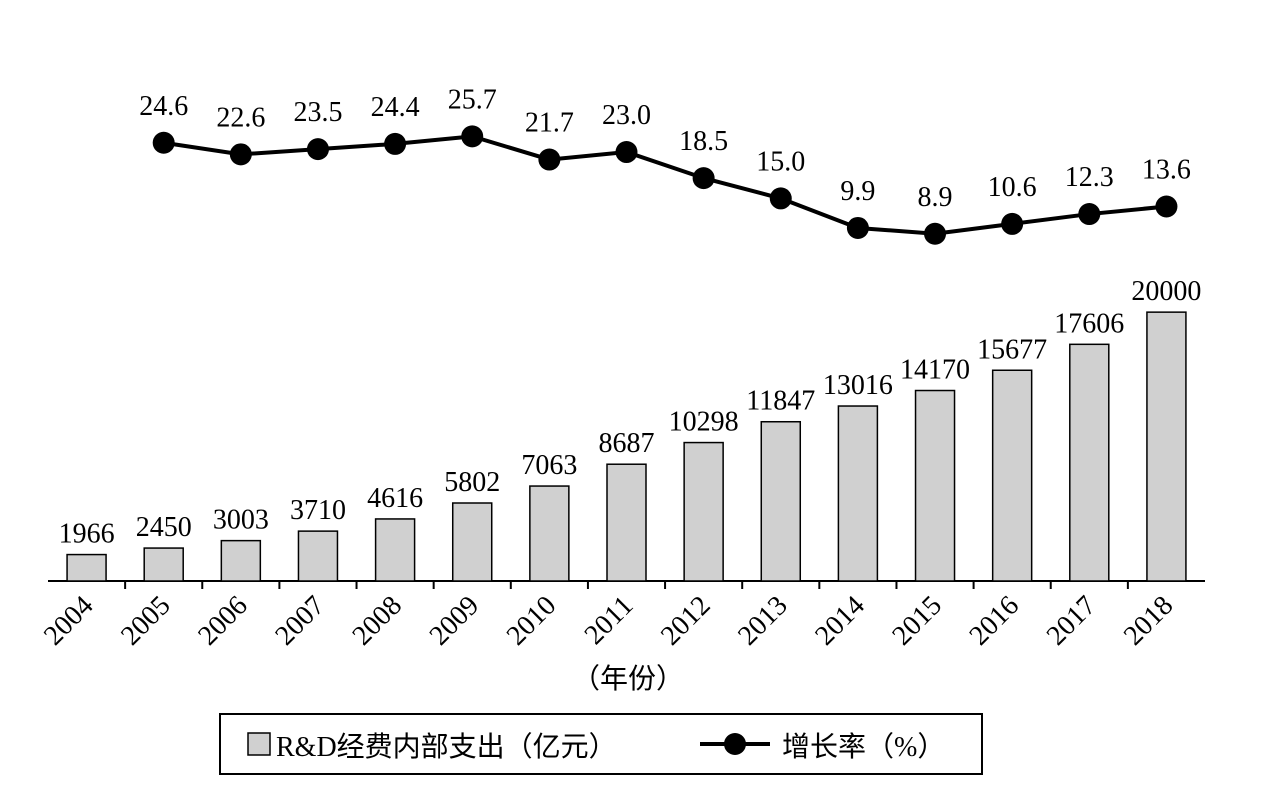  What do you see at coordinates (223, 621) in the screenshot?
I see `x-tick-label: 2006` at bounding box center [223, 621].